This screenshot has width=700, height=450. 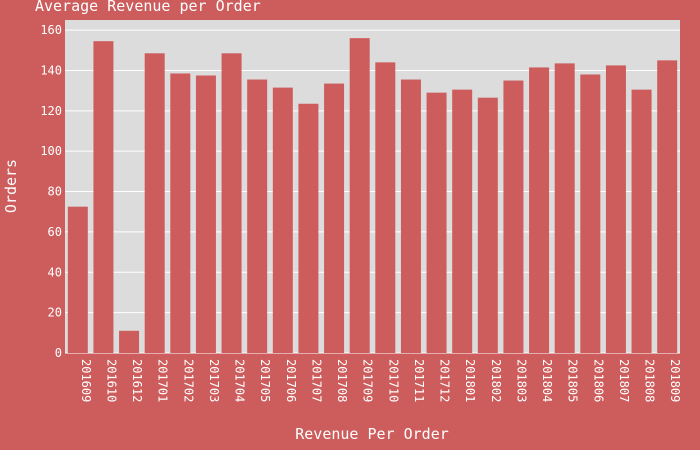 What do you see at coordinates (393, 380) in the screenshot?
I see `x-tick-label: 201710` at bounding box center [393, 380].